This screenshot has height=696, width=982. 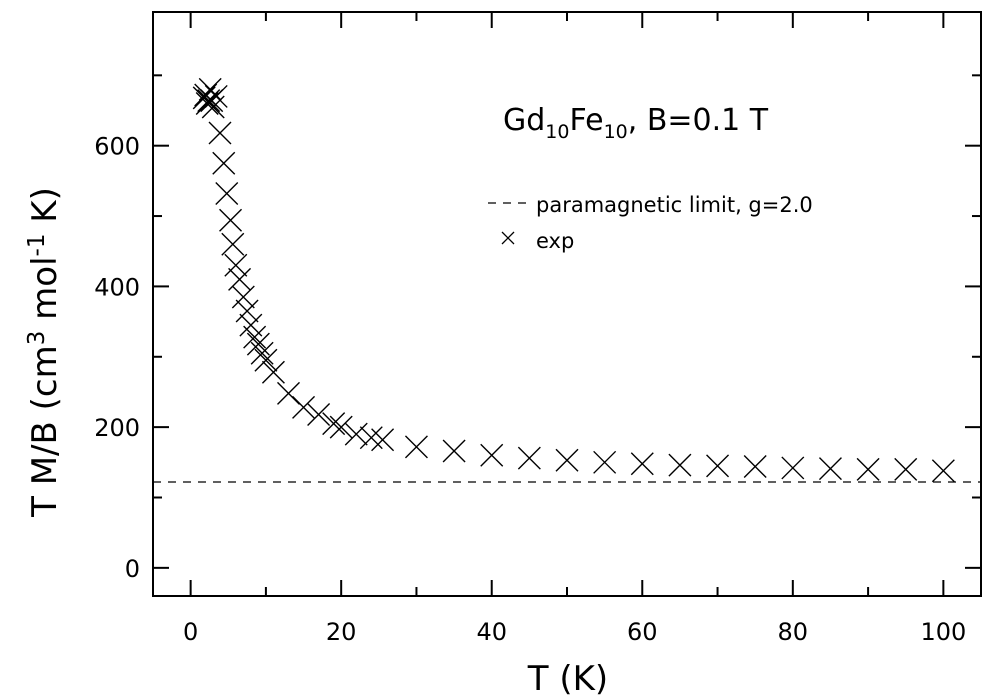 What do you see at coordinates (117, 287) in the screenshot?
I see `y-tick-label: 400` at bounding box center [117, 287].